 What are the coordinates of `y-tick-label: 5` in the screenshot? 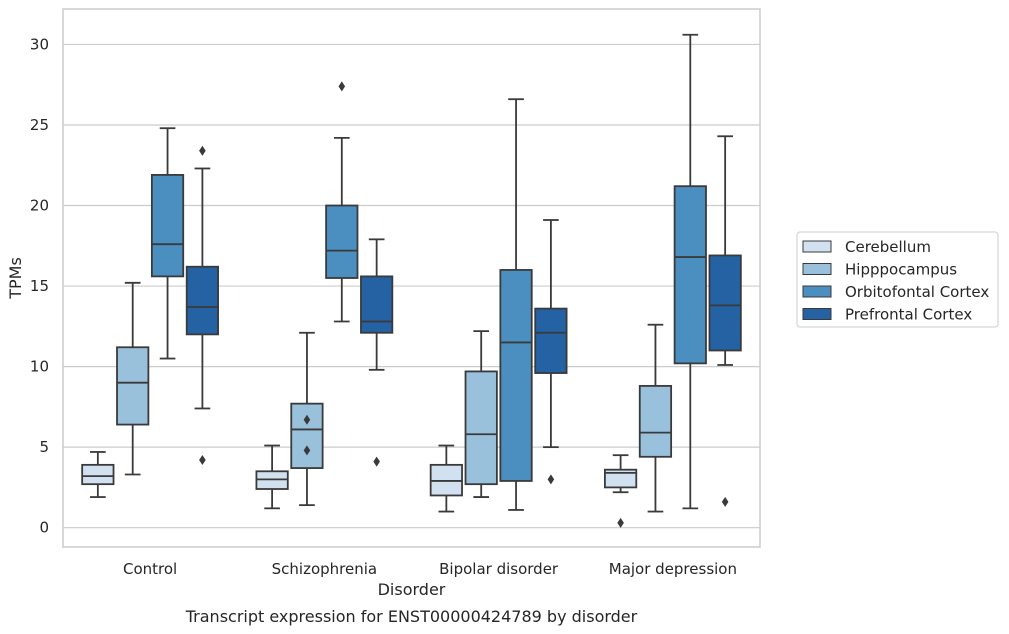 It's located at (44, 447).